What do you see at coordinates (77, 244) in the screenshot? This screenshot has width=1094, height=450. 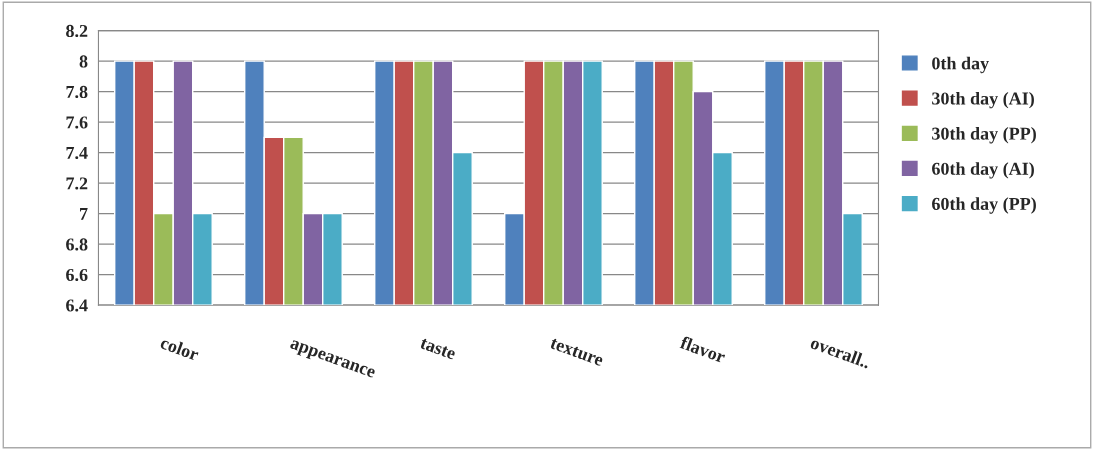 I see `y-tick-label: 6.8` at bounding box center [77, 244].